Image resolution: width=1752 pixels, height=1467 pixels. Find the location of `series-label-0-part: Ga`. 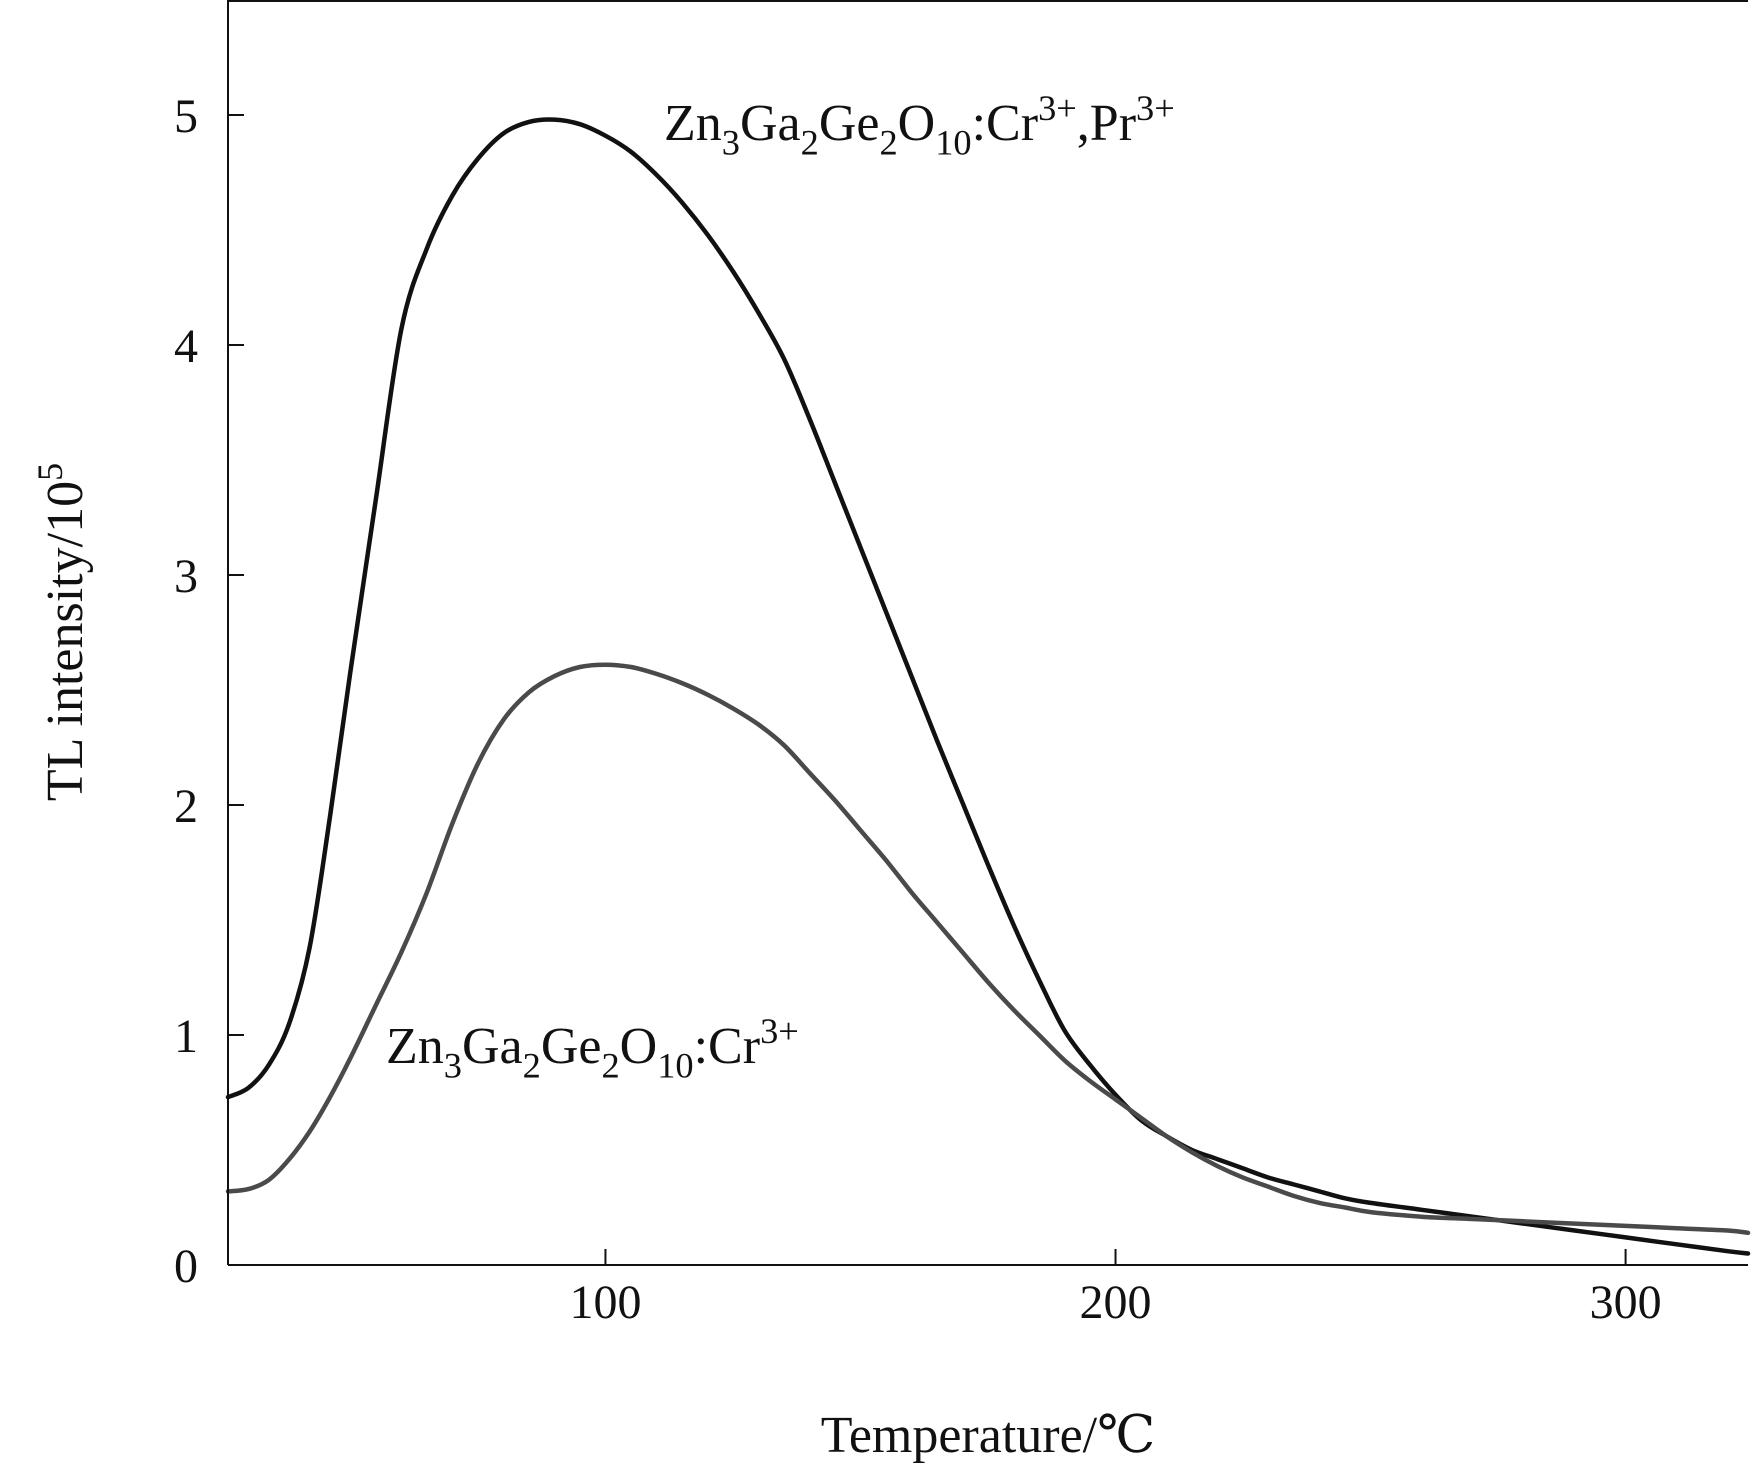

series-label-0-part: Ga is located at coordinates (770, 123).